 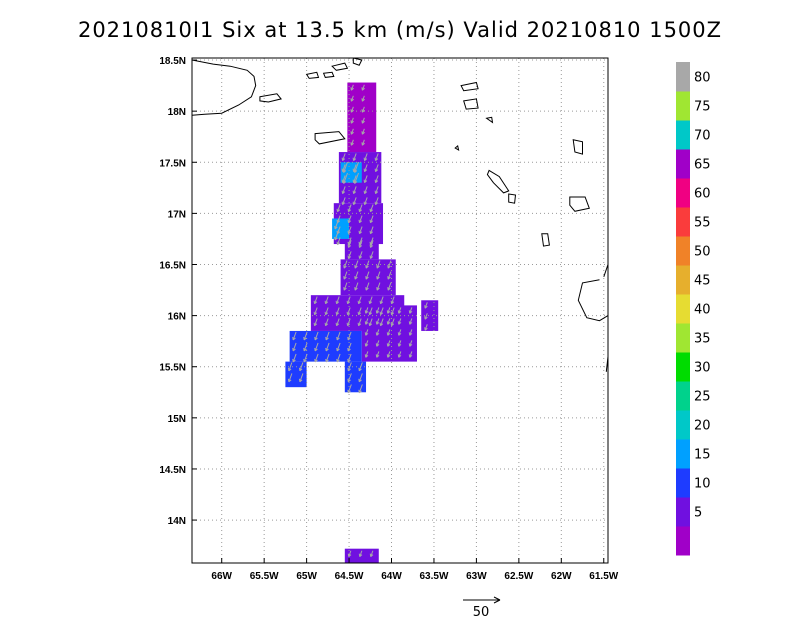 I want to click on lat-tick-label: 16.5N, so click(x=172, y=265).